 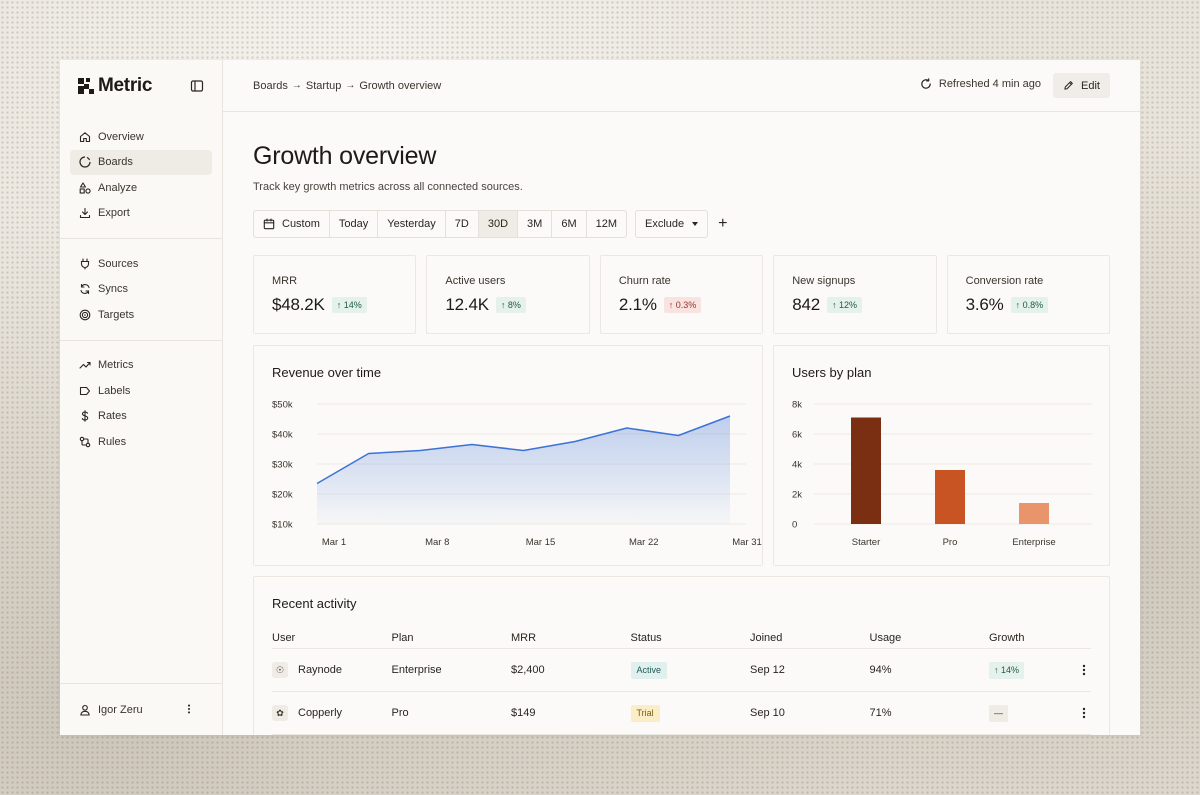 I want to click on range-6m-button: 6M, so click(x=569, y=224).